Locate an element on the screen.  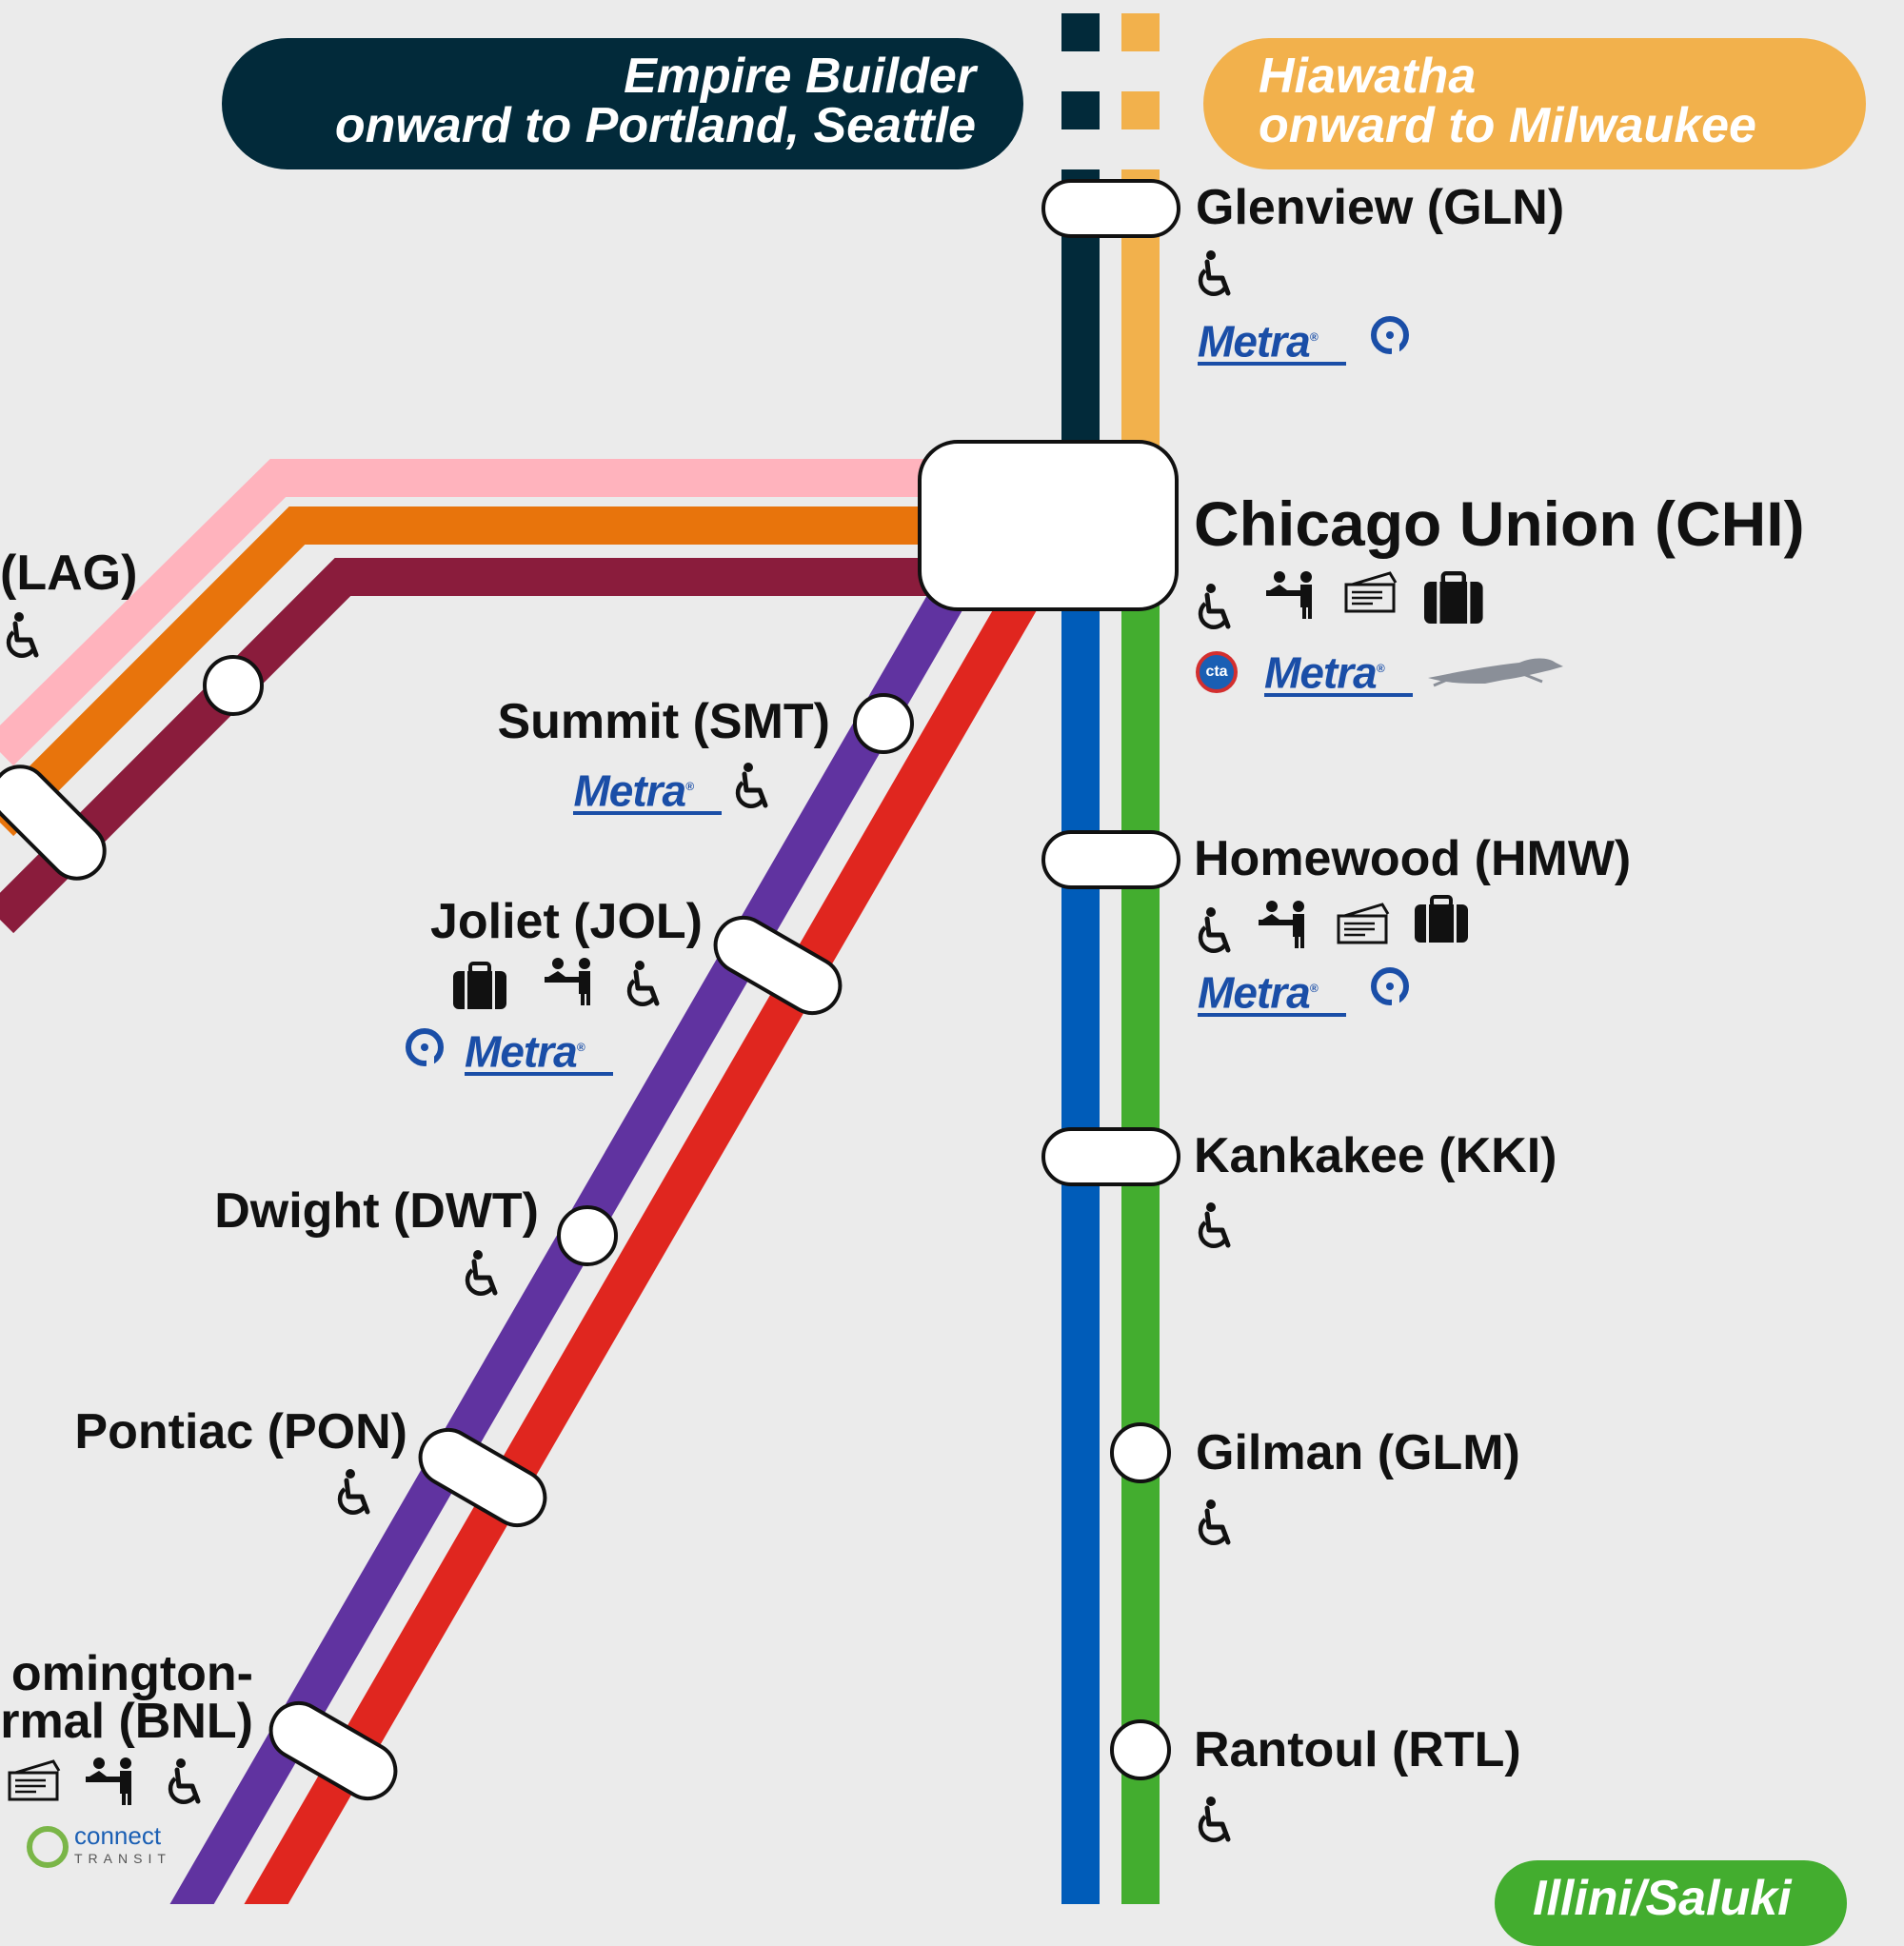
pontiac-station-marker is located at coordinates (482, 1477).